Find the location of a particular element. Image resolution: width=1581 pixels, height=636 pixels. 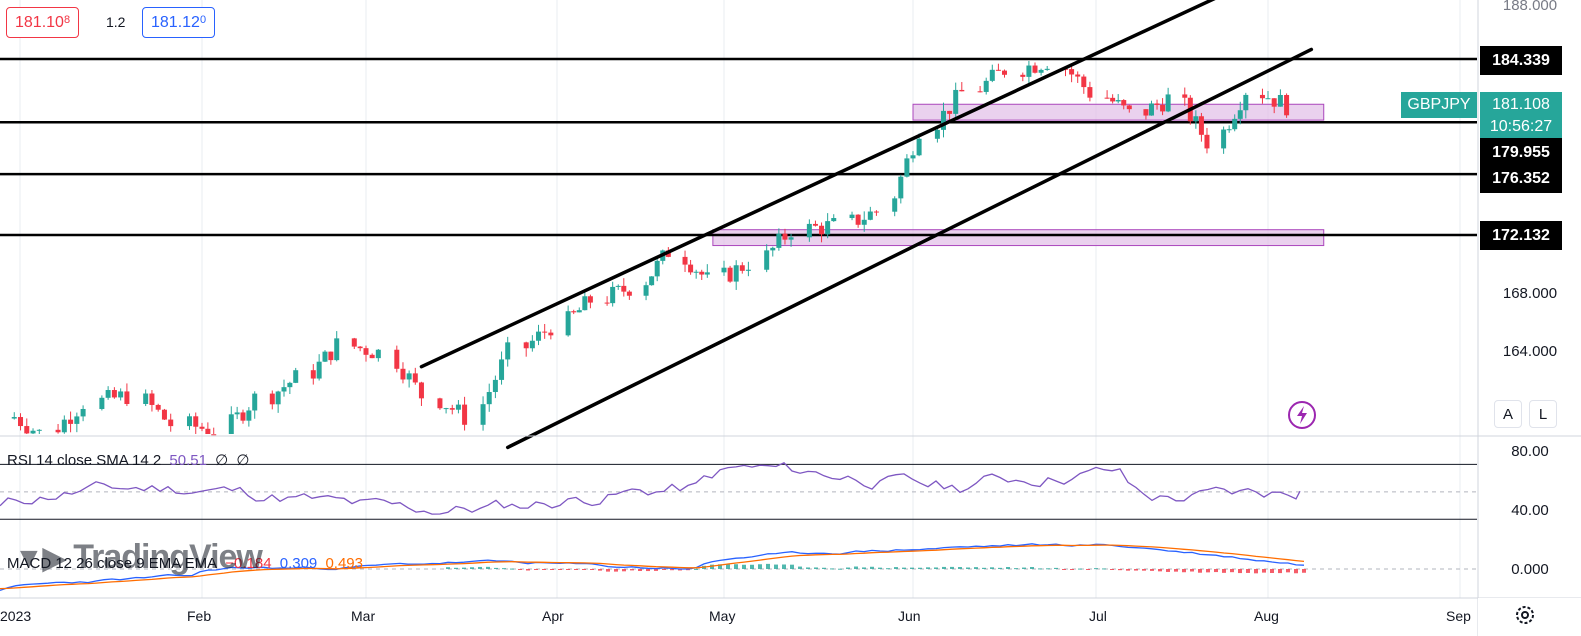

last-price-label: 181.108 10:56:27 is located at coordinates (1521, 115).